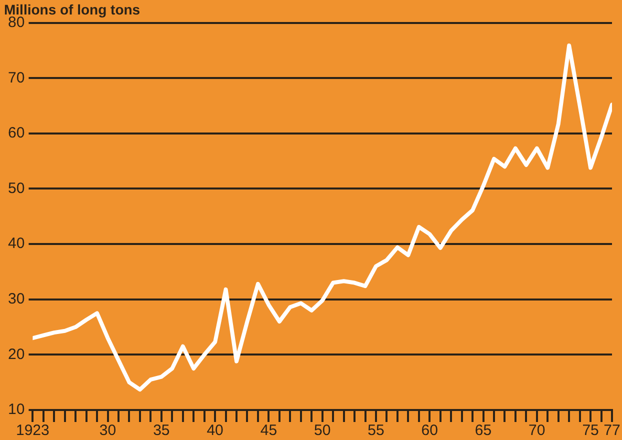 This screenshot has width=622, height=440. Describe the element at coordinates (161, 431) in the screenshot. I see `x-tick-label: 35` at that location.